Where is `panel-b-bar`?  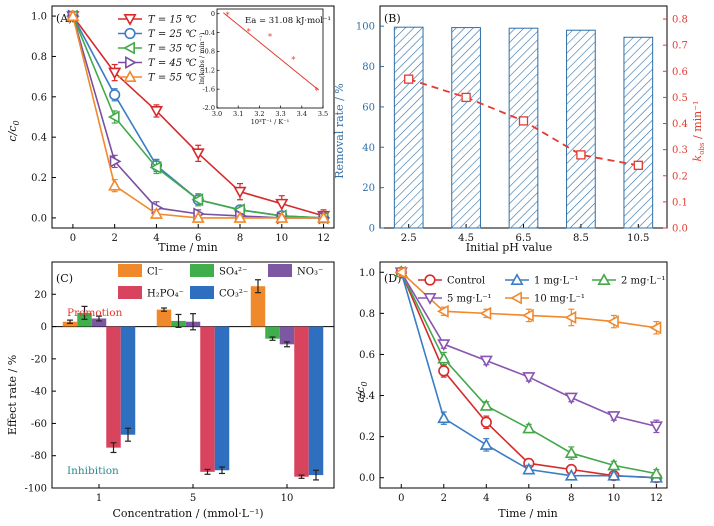 panel-b-bar is located at coordinates (638, 132).